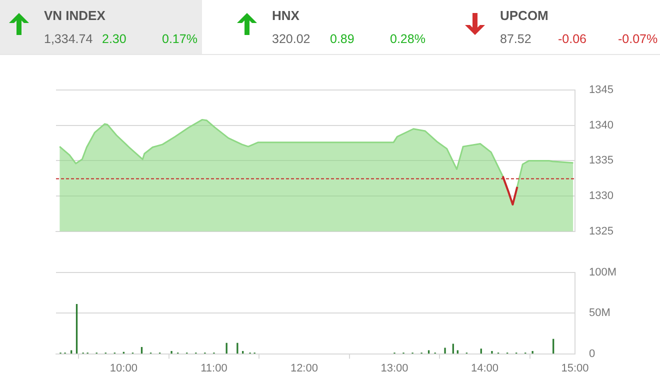  Describe the element at coordinates (68, 39) in the screenshot. I see `text: 1,334.74` at that location.